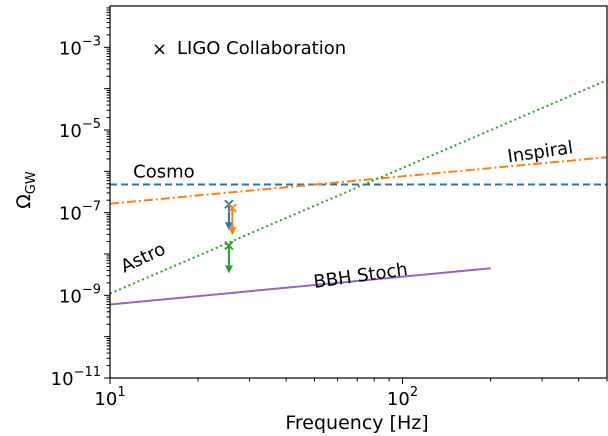 This screenshot has width=608, height=436. What do you see at coordinates (80, 212) in the screenshot?
I see `y-tick-label: 10⁻⁷` at bounding box center [80, 212].